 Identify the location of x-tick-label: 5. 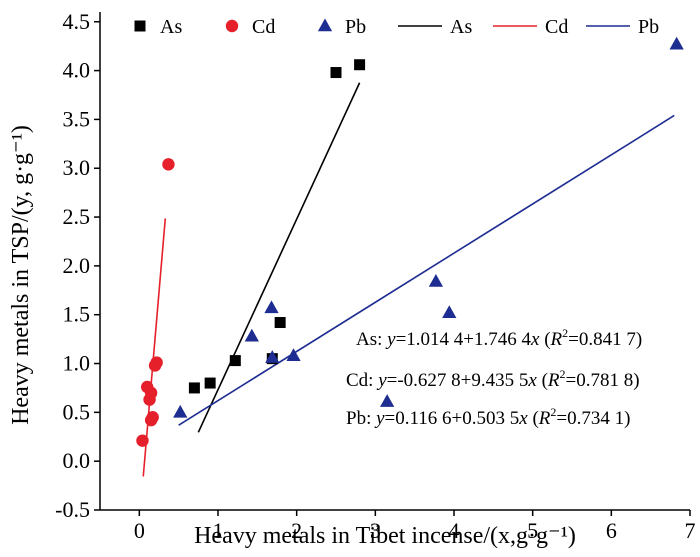
(532, 530).